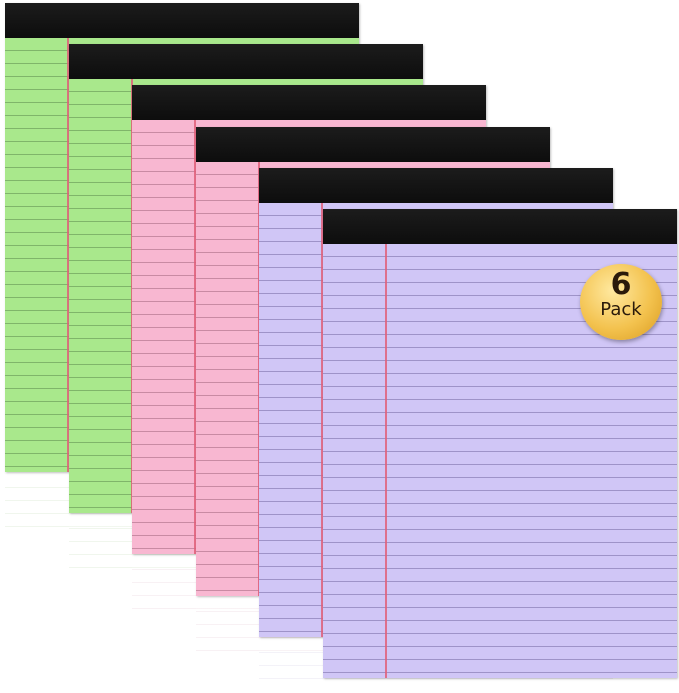 The height and width of the screenshot is (693, 679). Describe the element at coordinates (621, 284) in the screenshot. I see `badge-number: 6` at that location.